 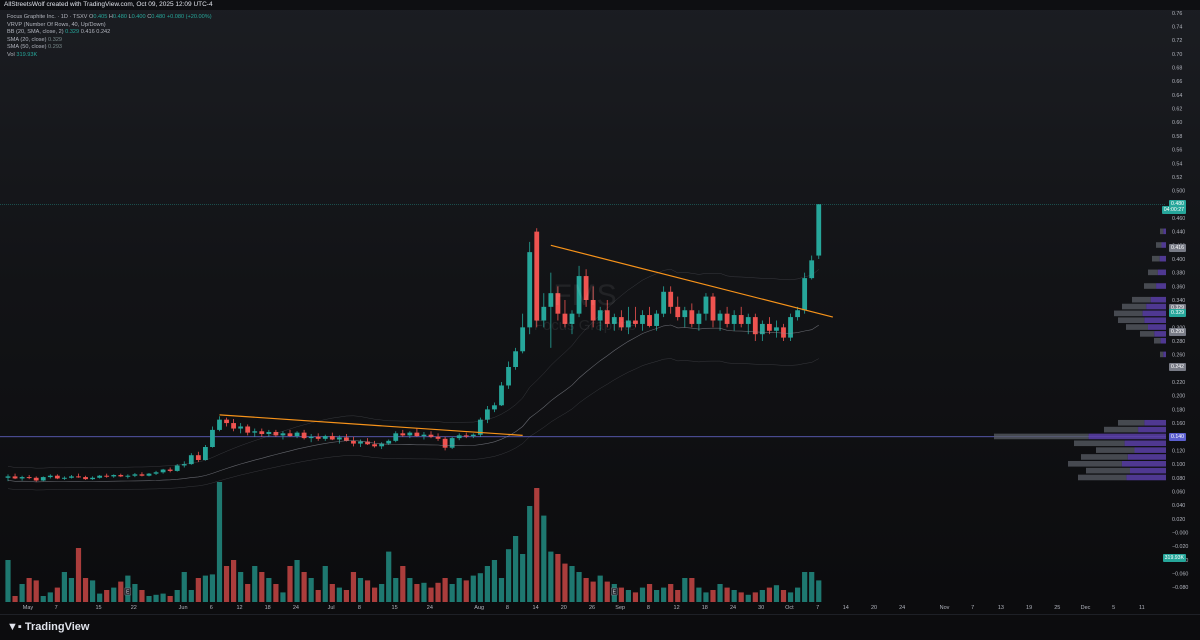 What do you see at coordinates (371, 425) in the screenshot?
I see `trendline-summer` at bounding box center [371, 425].